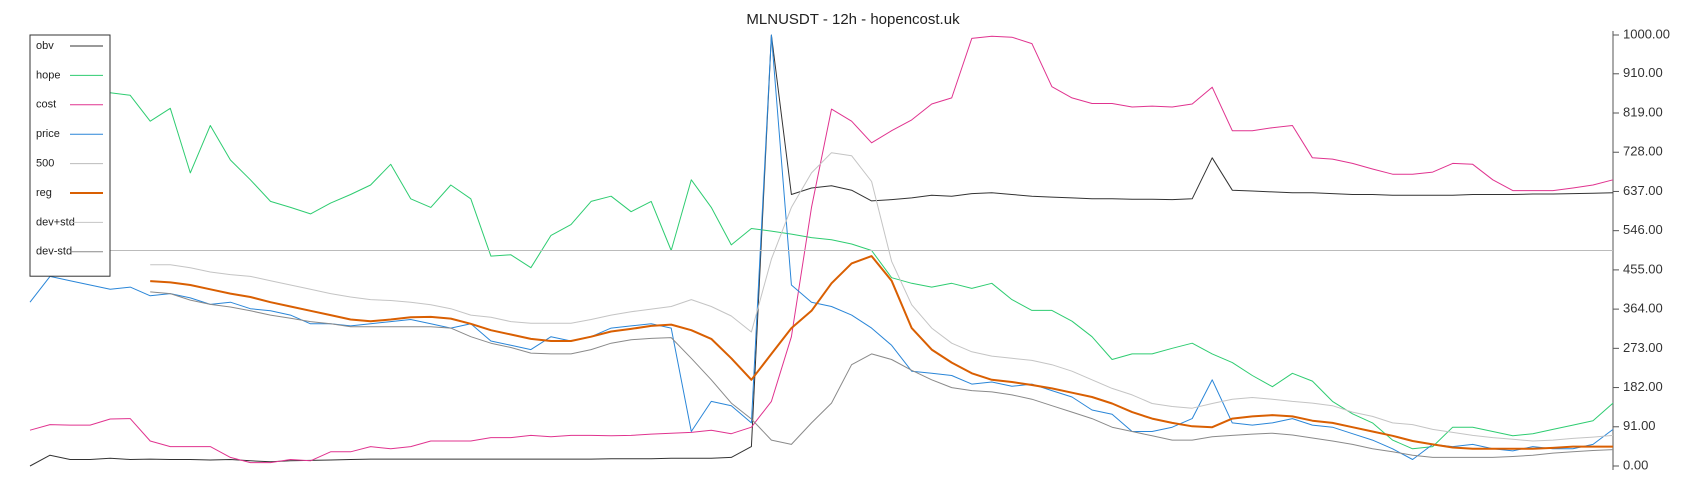  I want to click on y-tick-label: 182.00, so click(1643, 386).